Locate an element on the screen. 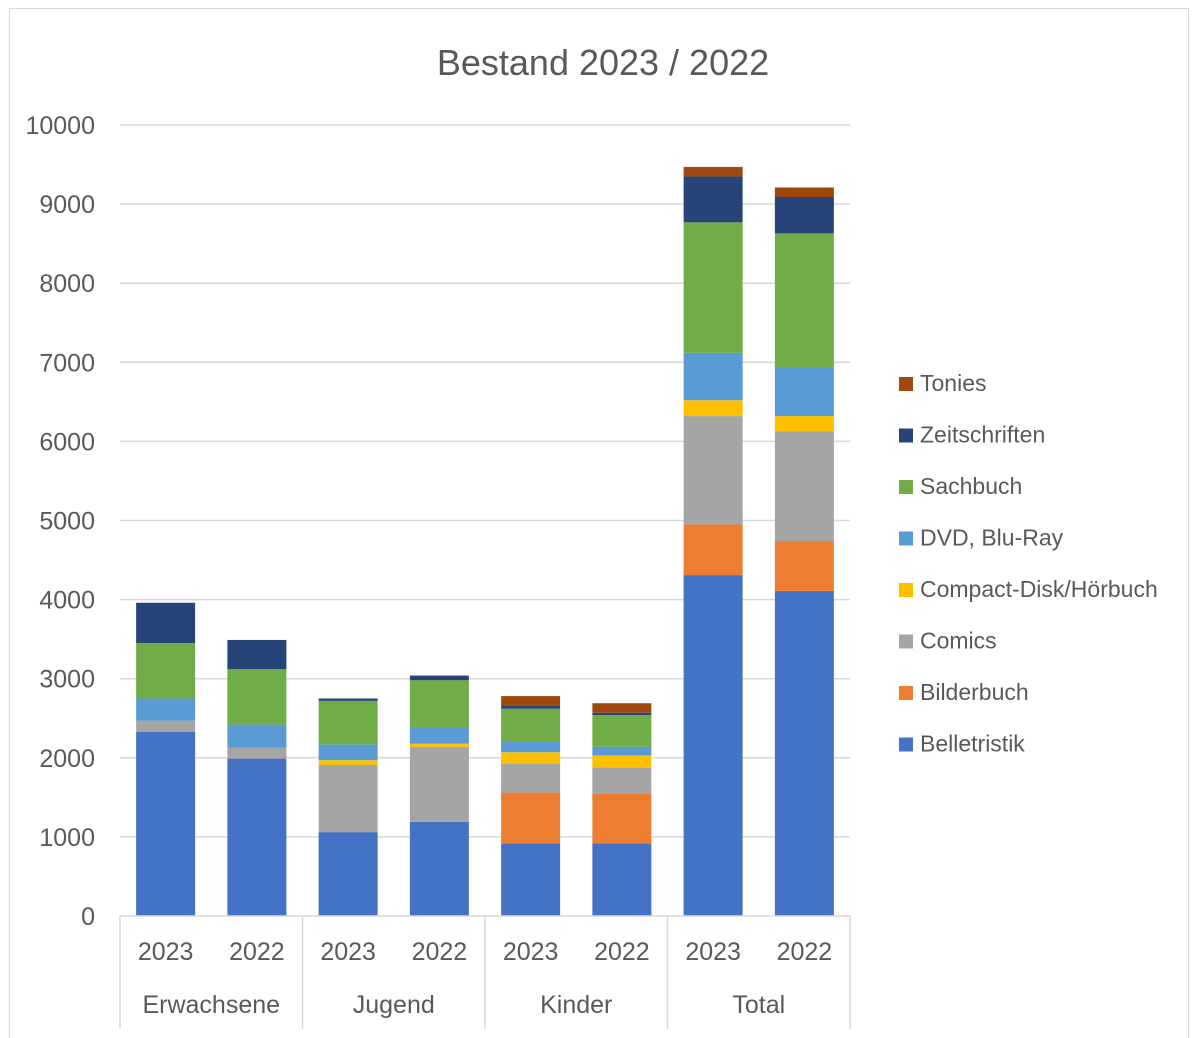 This screenshot has width=1193, height=1038. y-tick-label: 10000 is located at coordinates (60, 126).